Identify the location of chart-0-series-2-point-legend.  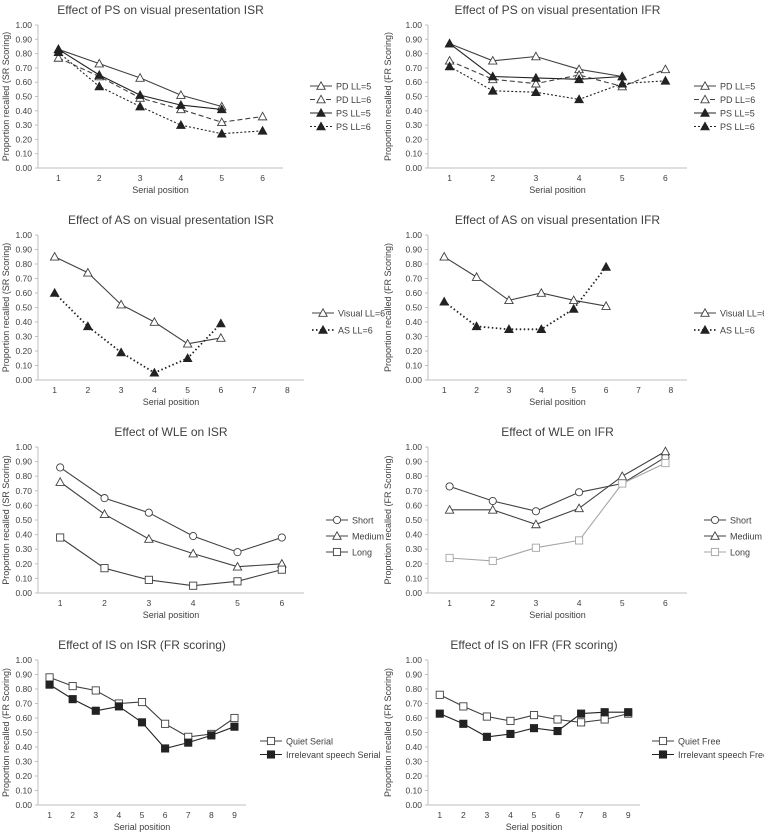
(321, 112).